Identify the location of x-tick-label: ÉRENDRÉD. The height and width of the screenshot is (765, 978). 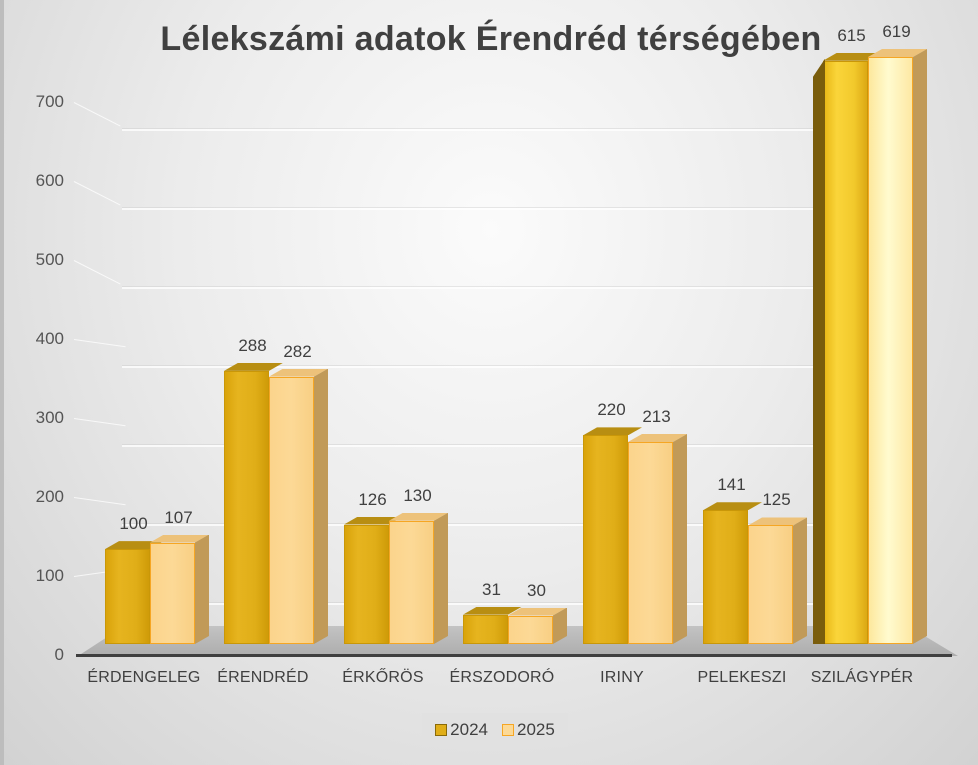
(263, 677).